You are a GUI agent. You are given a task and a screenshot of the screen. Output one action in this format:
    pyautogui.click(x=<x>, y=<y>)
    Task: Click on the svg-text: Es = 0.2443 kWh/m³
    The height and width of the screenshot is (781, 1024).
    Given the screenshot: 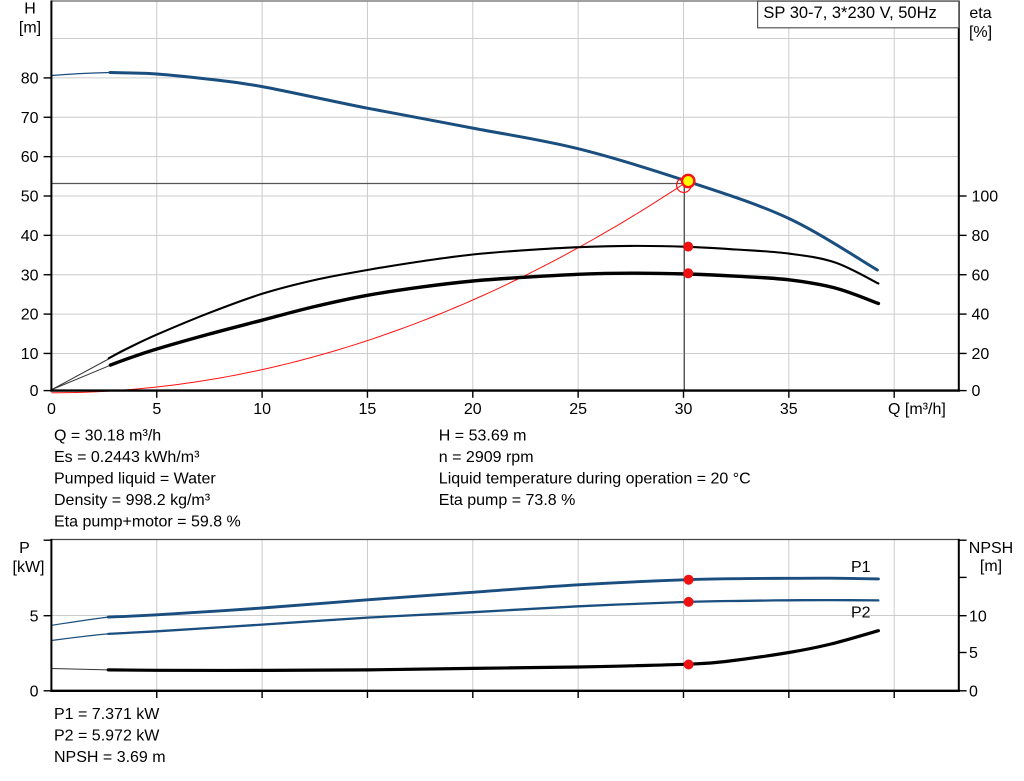 What is the action you would take?
    pyautogui.click(x=127, y=457)
    